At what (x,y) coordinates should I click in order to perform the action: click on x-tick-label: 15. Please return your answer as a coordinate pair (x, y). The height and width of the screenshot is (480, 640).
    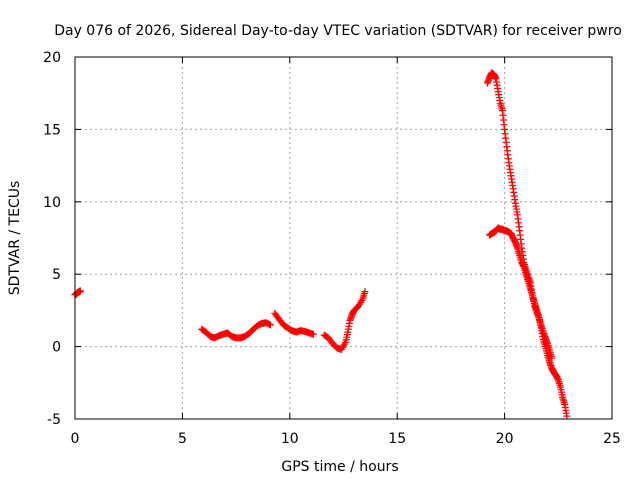
    Looking at the image, I should click on (397, 439).